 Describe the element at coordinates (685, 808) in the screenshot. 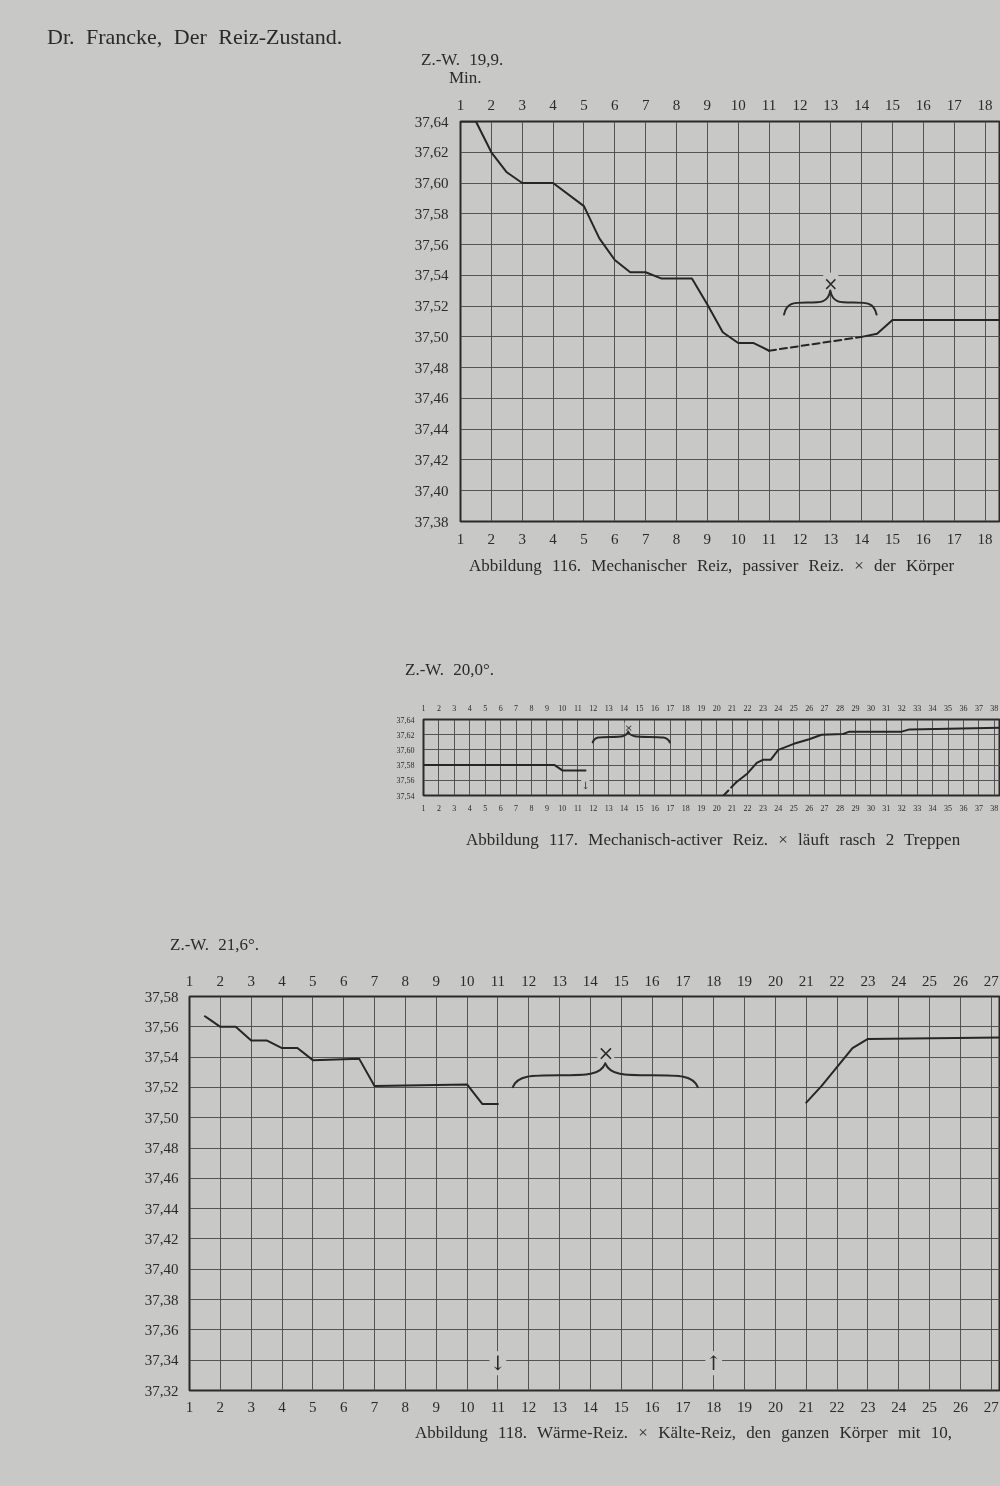

I see `x2-tick-label: 18` at that location.